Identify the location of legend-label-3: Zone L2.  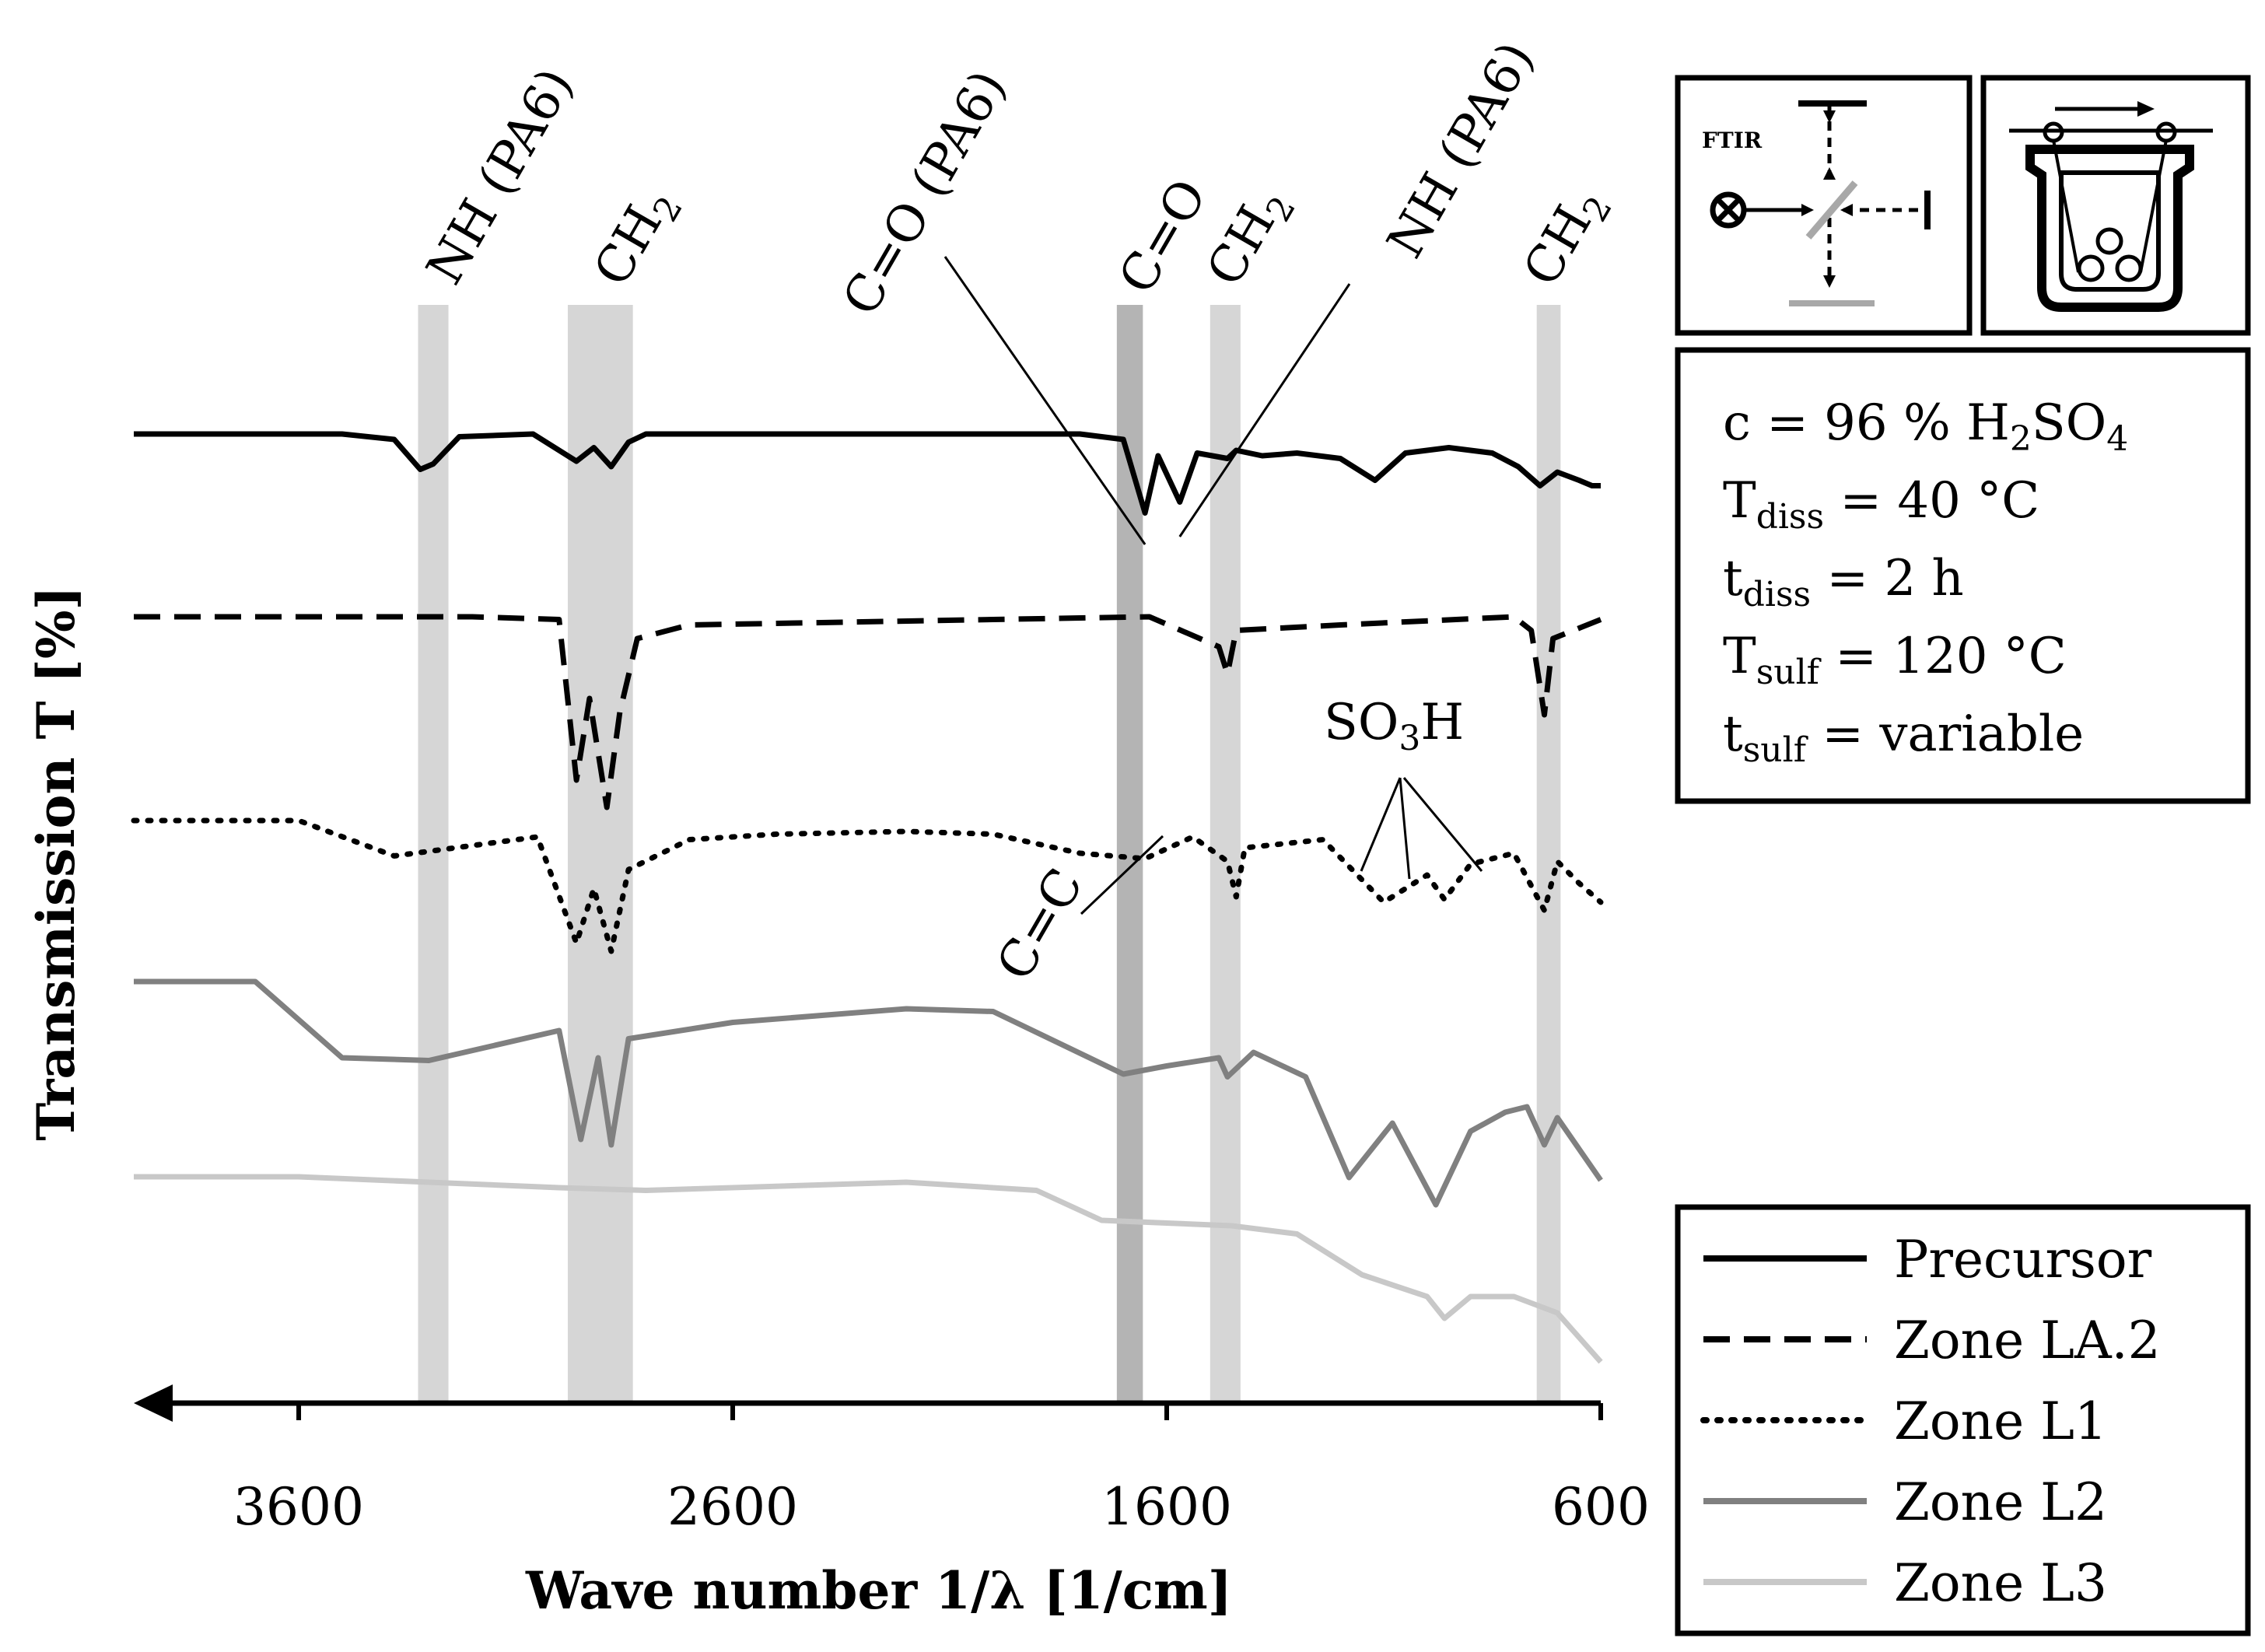
(2001, 1502).